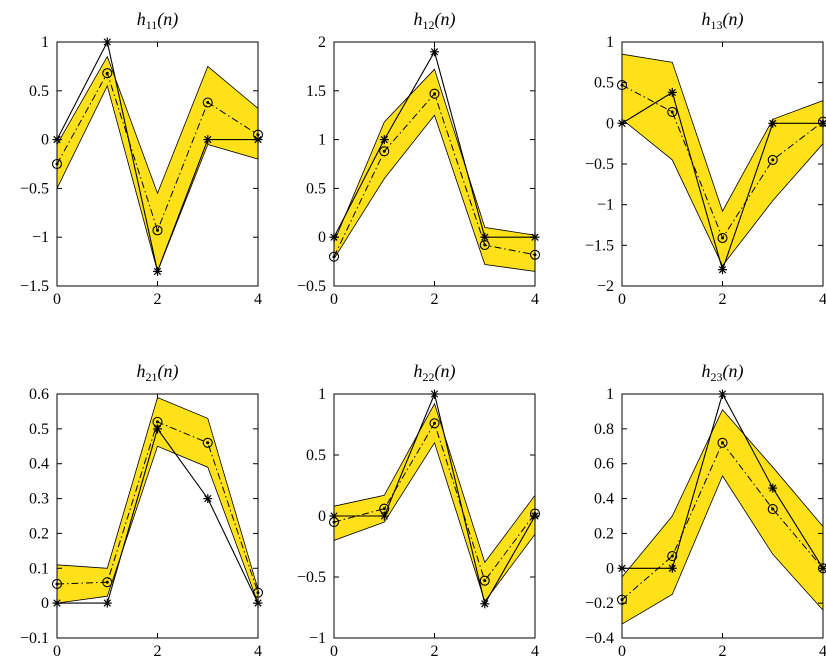 The height and width of the screenshot is (664, 826). What do you see at coordinates (435, 20) in the screenshot?
I see `subplot-title: h12(n)` at bounding box center [435, 20].